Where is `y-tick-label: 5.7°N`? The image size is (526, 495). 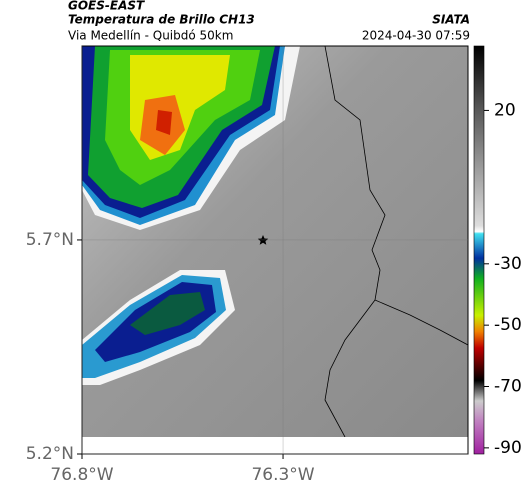
y-tick-label: 5.7°N is located at coordinates (50, 240).